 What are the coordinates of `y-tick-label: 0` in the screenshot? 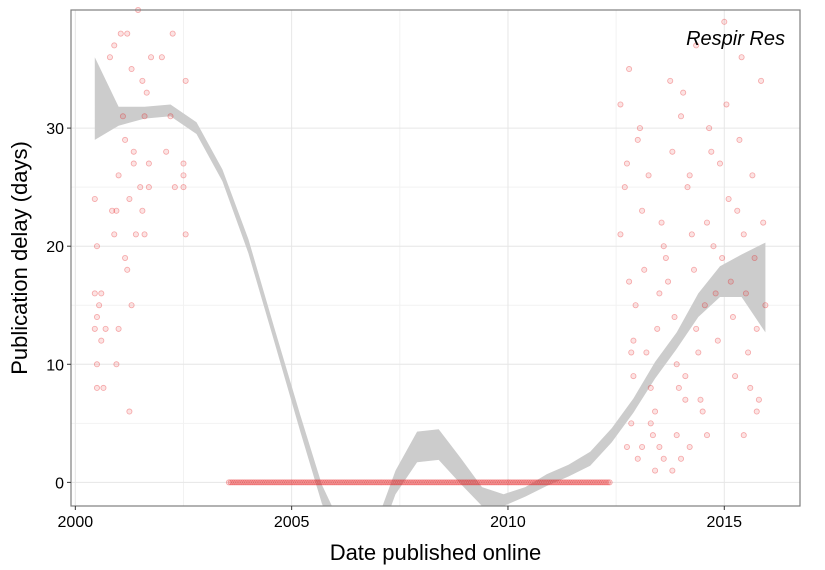 It's located at (59, 483).